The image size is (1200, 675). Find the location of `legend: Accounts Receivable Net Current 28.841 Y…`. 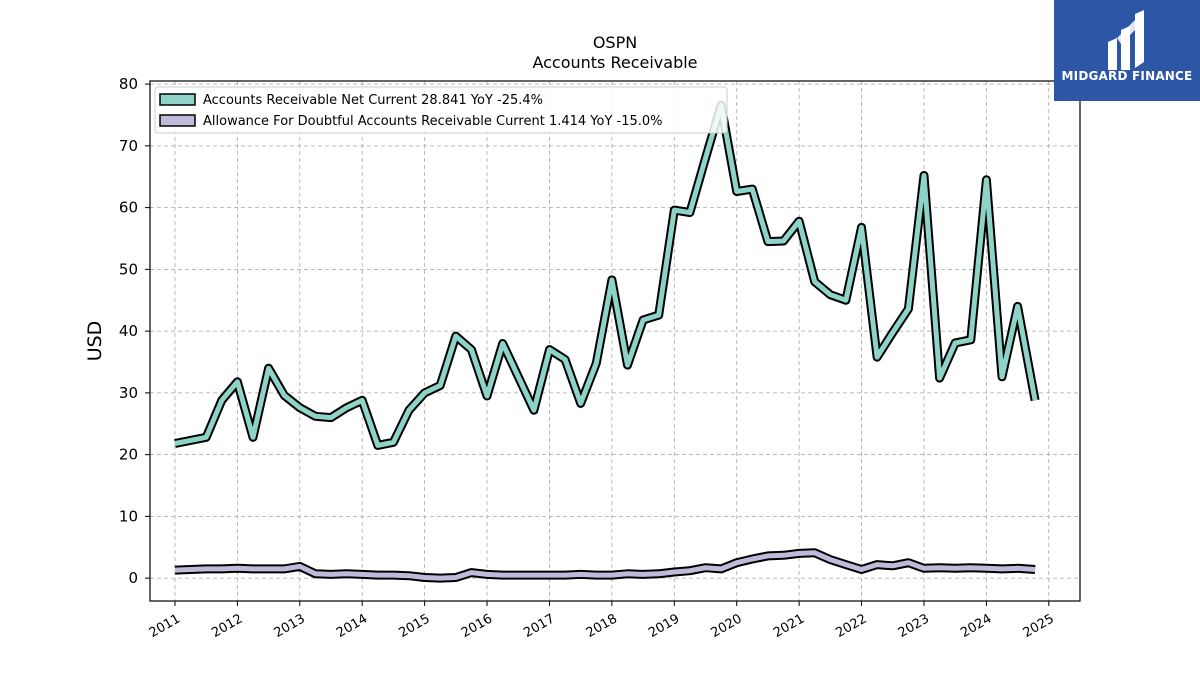

legend: Accounts Receivable Net Current 28.841 Y… is located at coordinates (441, 110).